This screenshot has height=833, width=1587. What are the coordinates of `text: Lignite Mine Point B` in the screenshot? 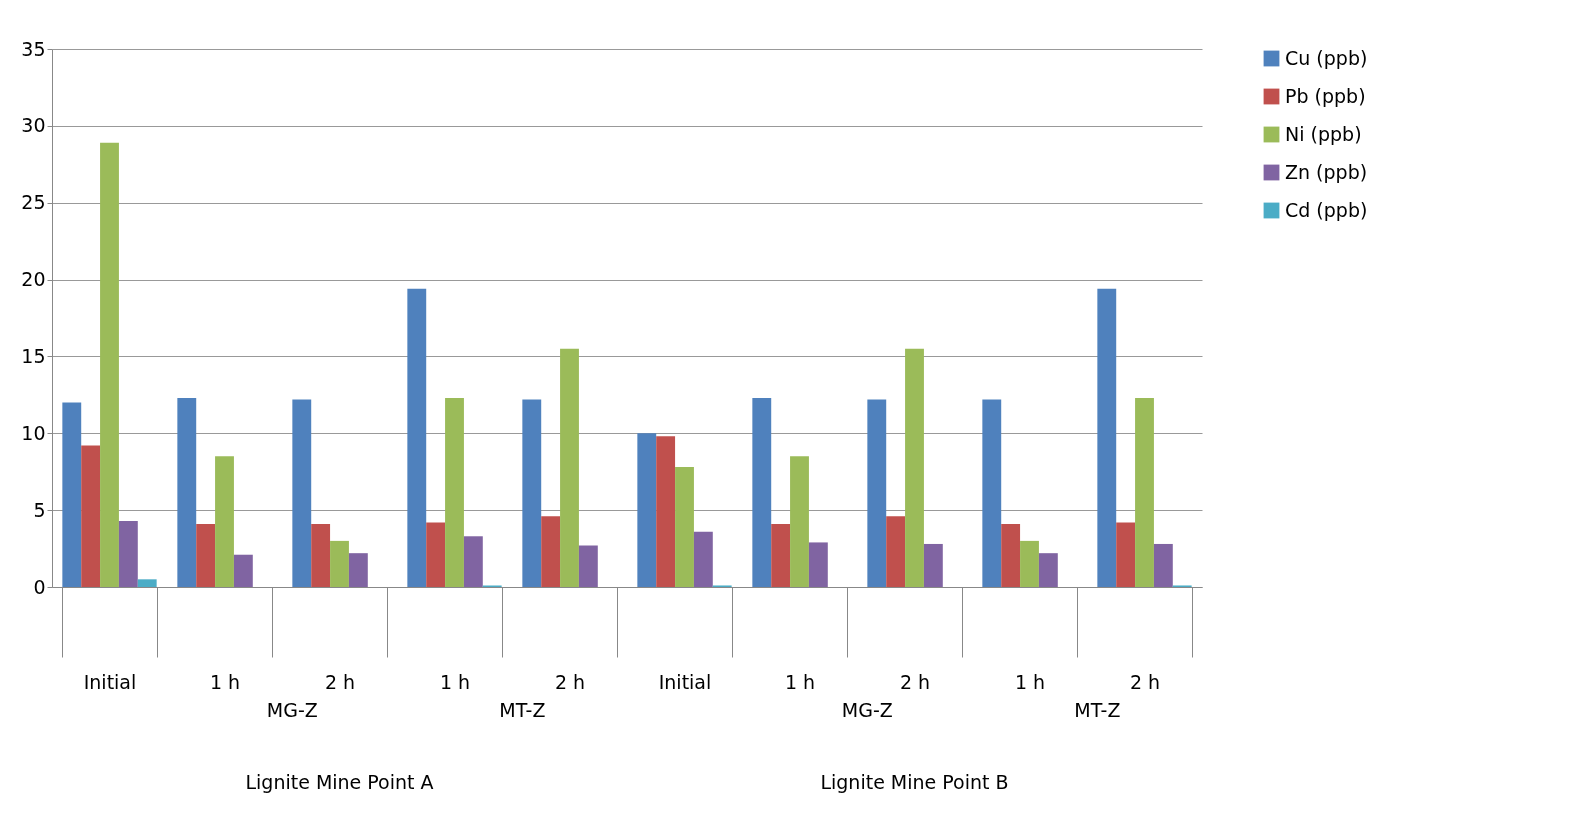 It's located at (914, 782).